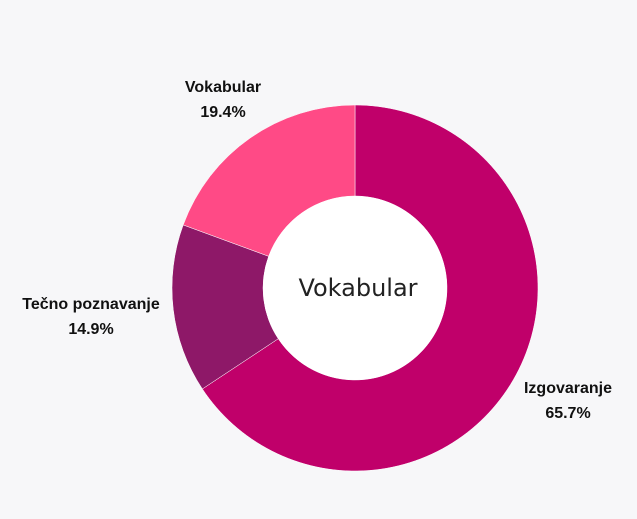 The height and width of the screenshot is (519, 637). I want to click on slice-label-value: 65.7%, so click(567, 413).